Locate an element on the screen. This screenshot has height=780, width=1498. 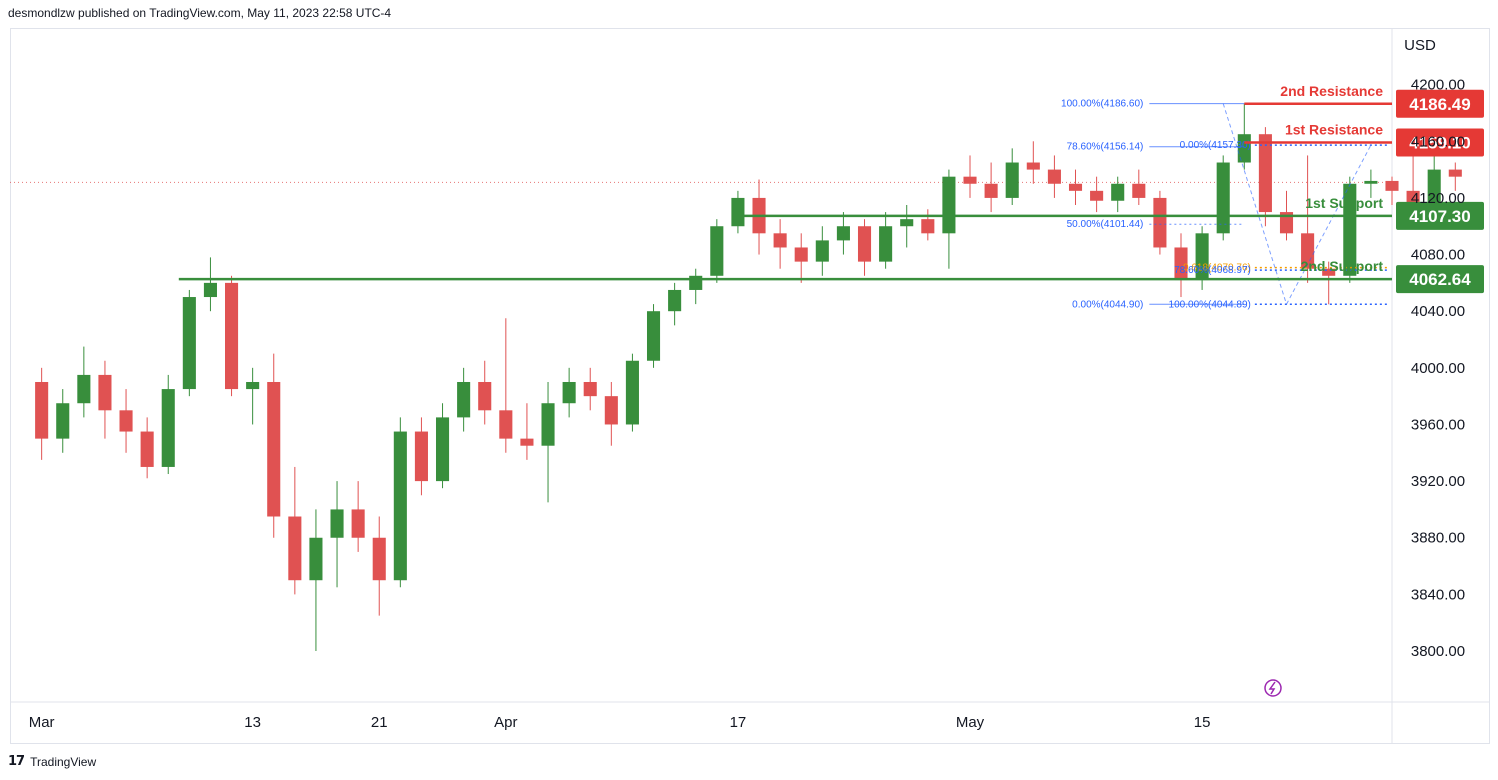
replay-icon is located at coordinates (1273, 688).